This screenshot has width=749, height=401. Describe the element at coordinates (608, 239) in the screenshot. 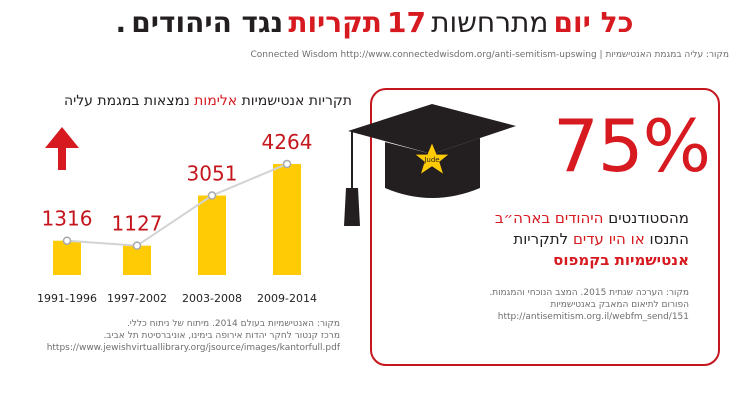

I see `card-line2-red: או היו עדים` at that location.